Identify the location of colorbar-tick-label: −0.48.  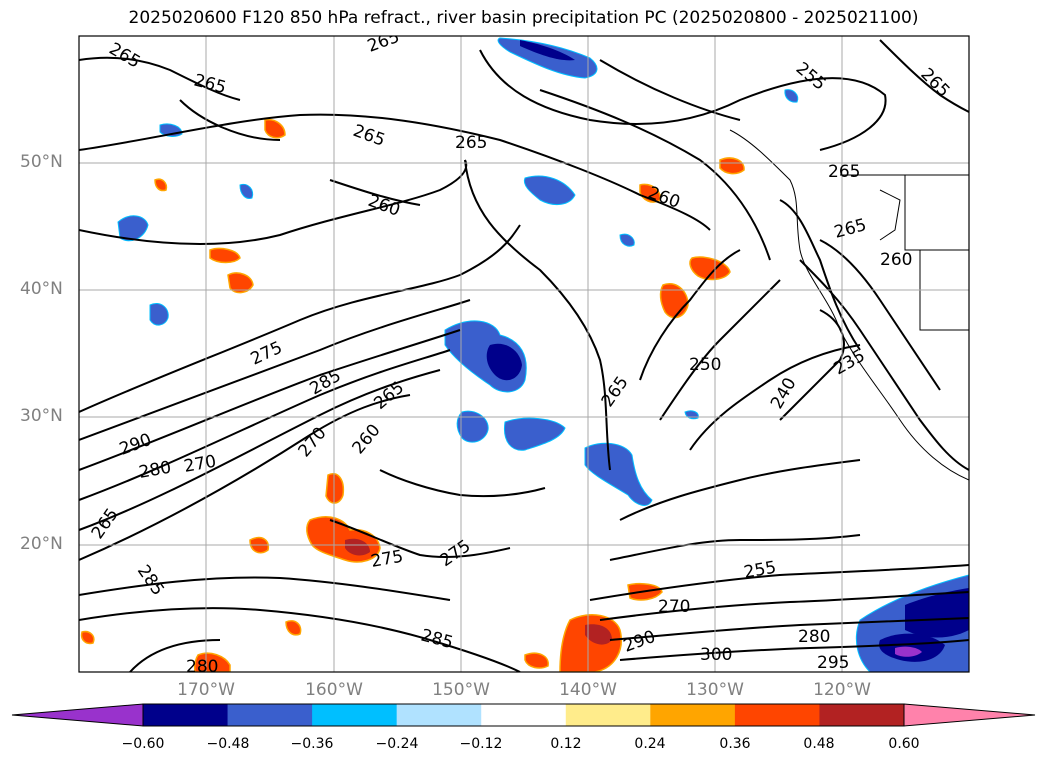
(228, 744).